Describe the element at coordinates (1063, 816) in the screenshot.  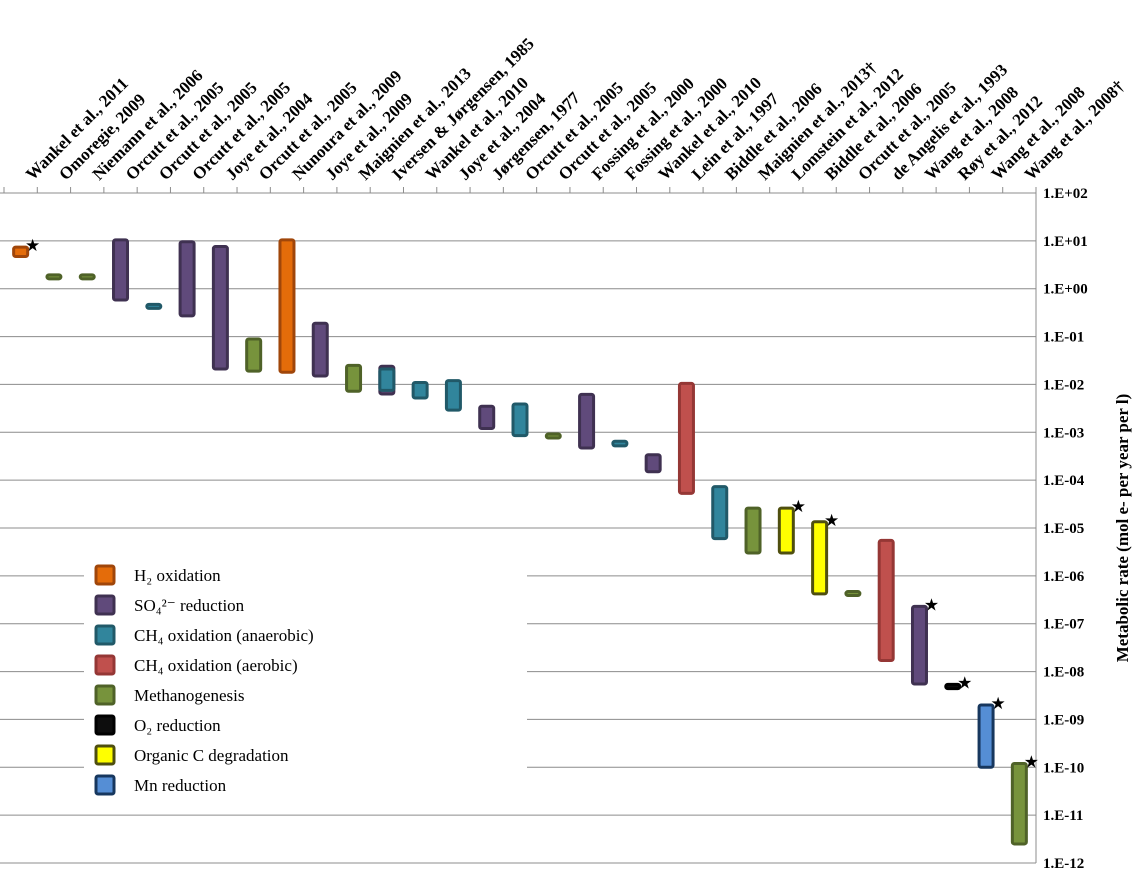
I see `y-tick-label: 1.E-11` at that location.